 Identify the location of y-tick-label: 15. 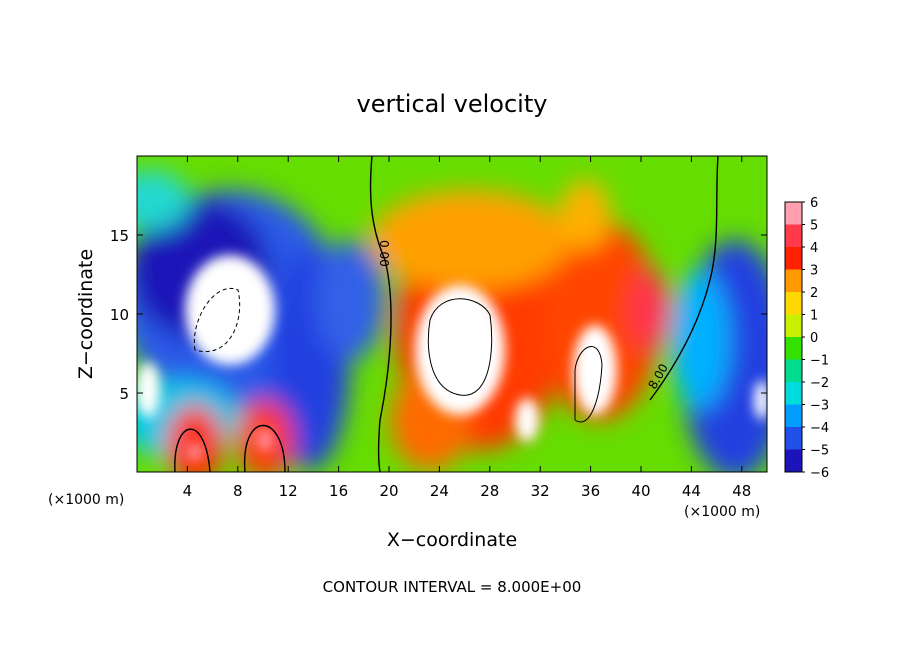
(119, 236).